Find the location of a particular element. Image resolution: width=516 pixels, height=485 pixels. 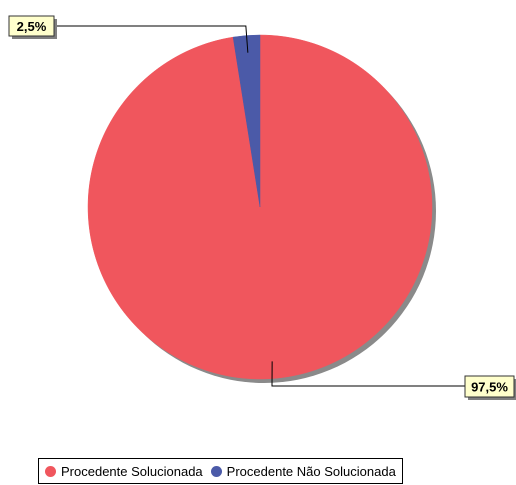

legend-label: Procedente Solucionada is located at coordinates (132, 471).